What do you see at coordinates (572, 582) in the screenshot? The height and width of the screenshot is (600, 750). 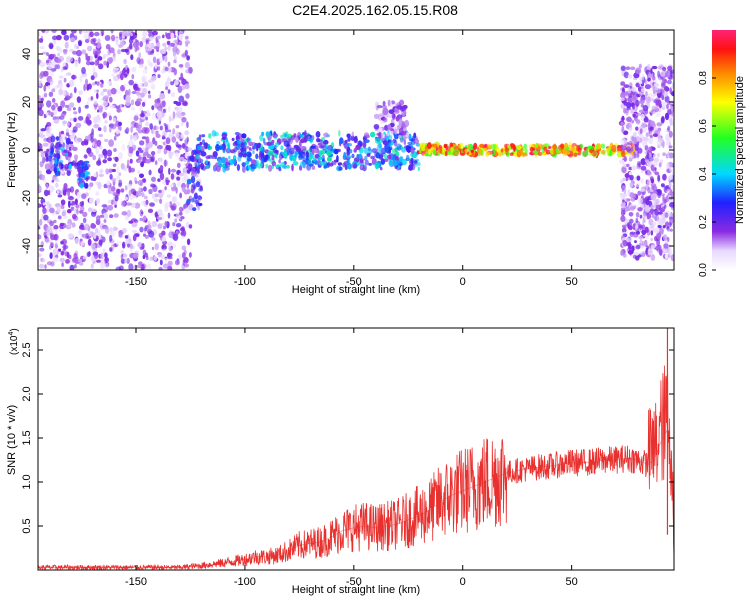 I see `snr-xtick-label: 50` at bounding box center [572, 582].